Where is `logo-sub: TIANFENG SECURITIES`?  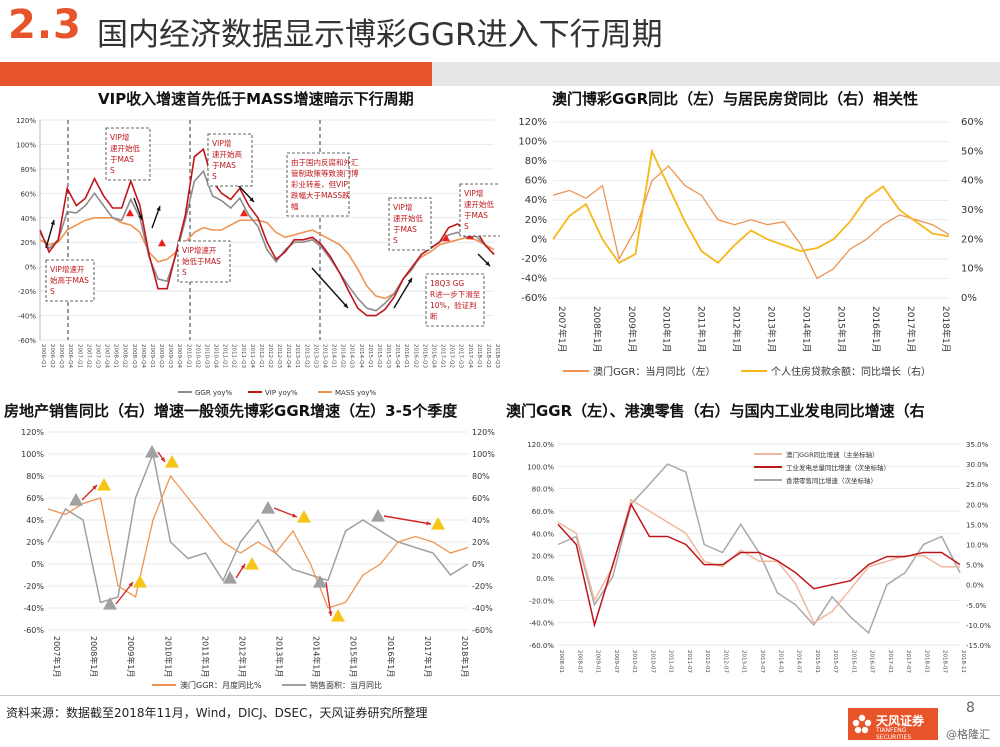 logo-sub: TIANFENG SECURITIES is located at coordinates (894, 734).